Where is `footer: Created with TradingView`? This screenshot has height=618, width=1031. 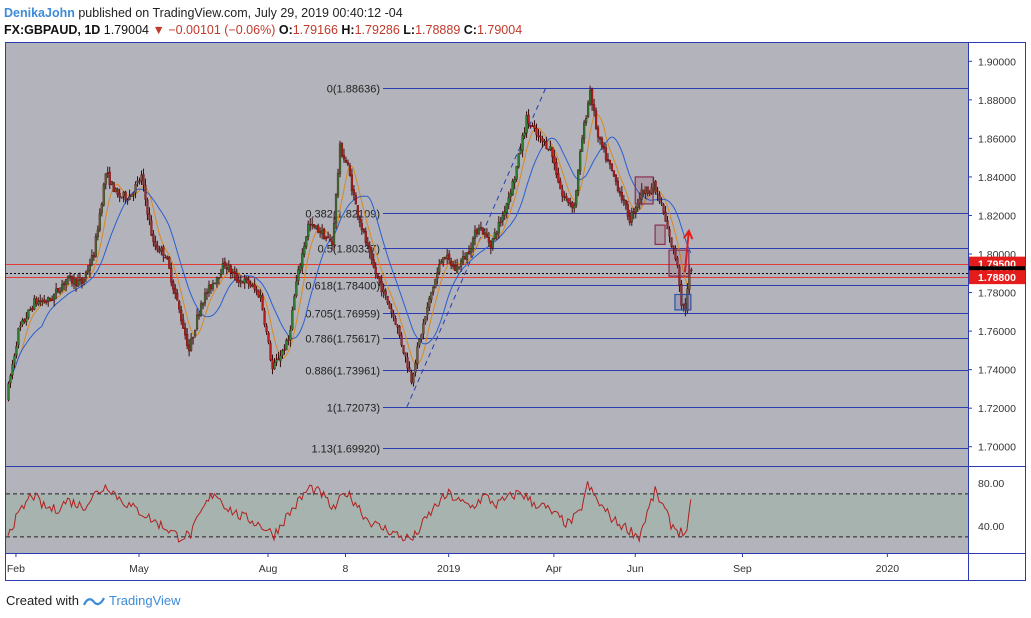
footer: Created with TradingView is located at coordinates (93, 600).